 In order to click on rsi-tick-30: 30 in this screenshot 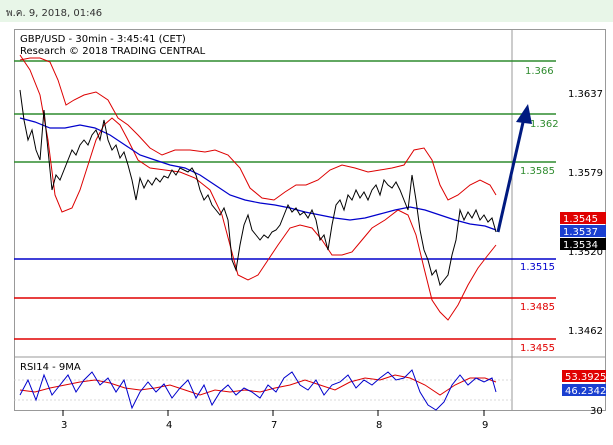, I will do `click(596, 411)`.